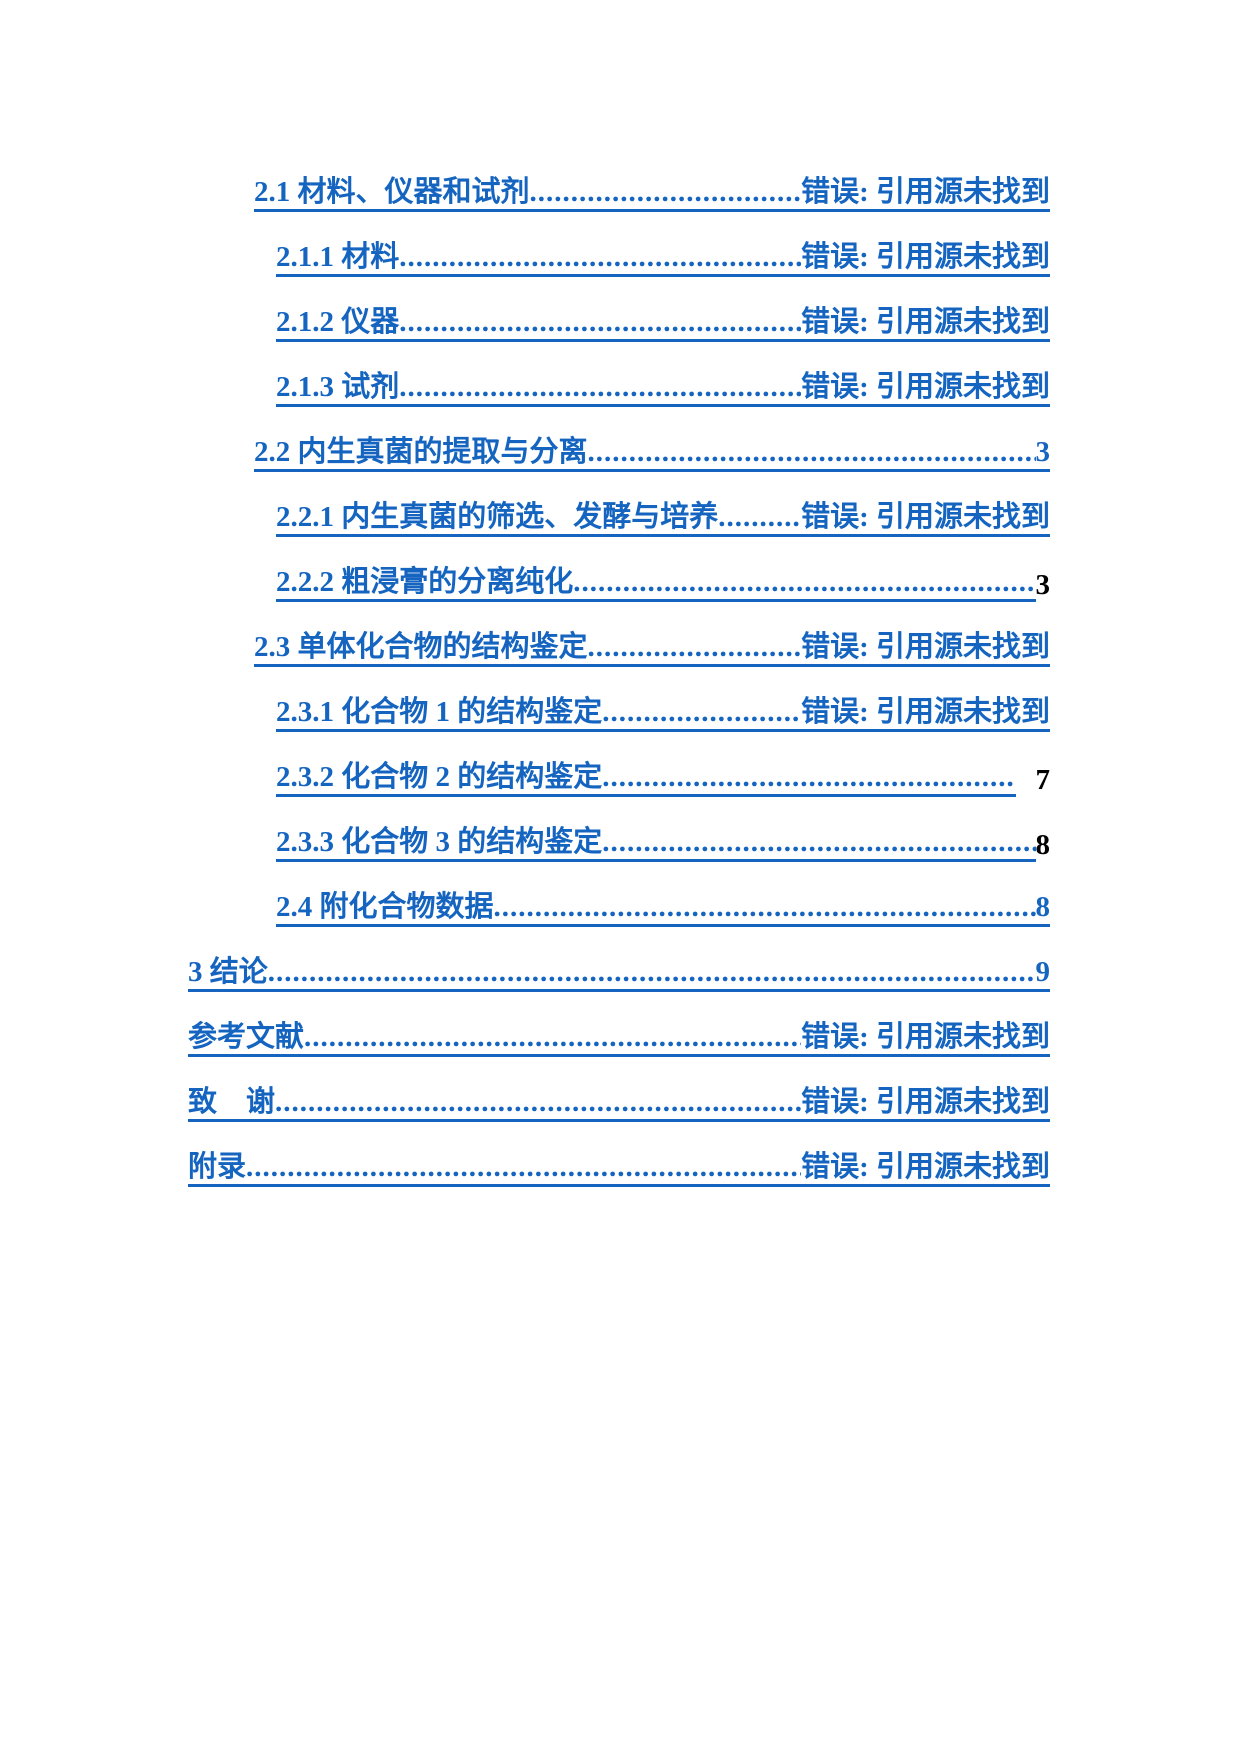  I want to click on toc-entry: 2.2 内生真菌的提取与分离 3, so click(652, 452).